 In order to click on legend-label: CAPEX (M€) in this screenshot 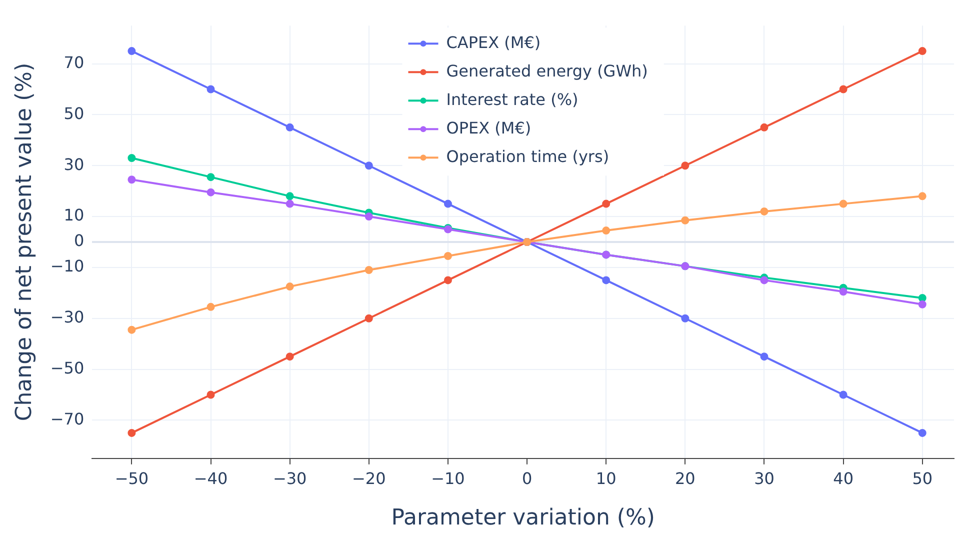, I will do `click(493, 42)`.